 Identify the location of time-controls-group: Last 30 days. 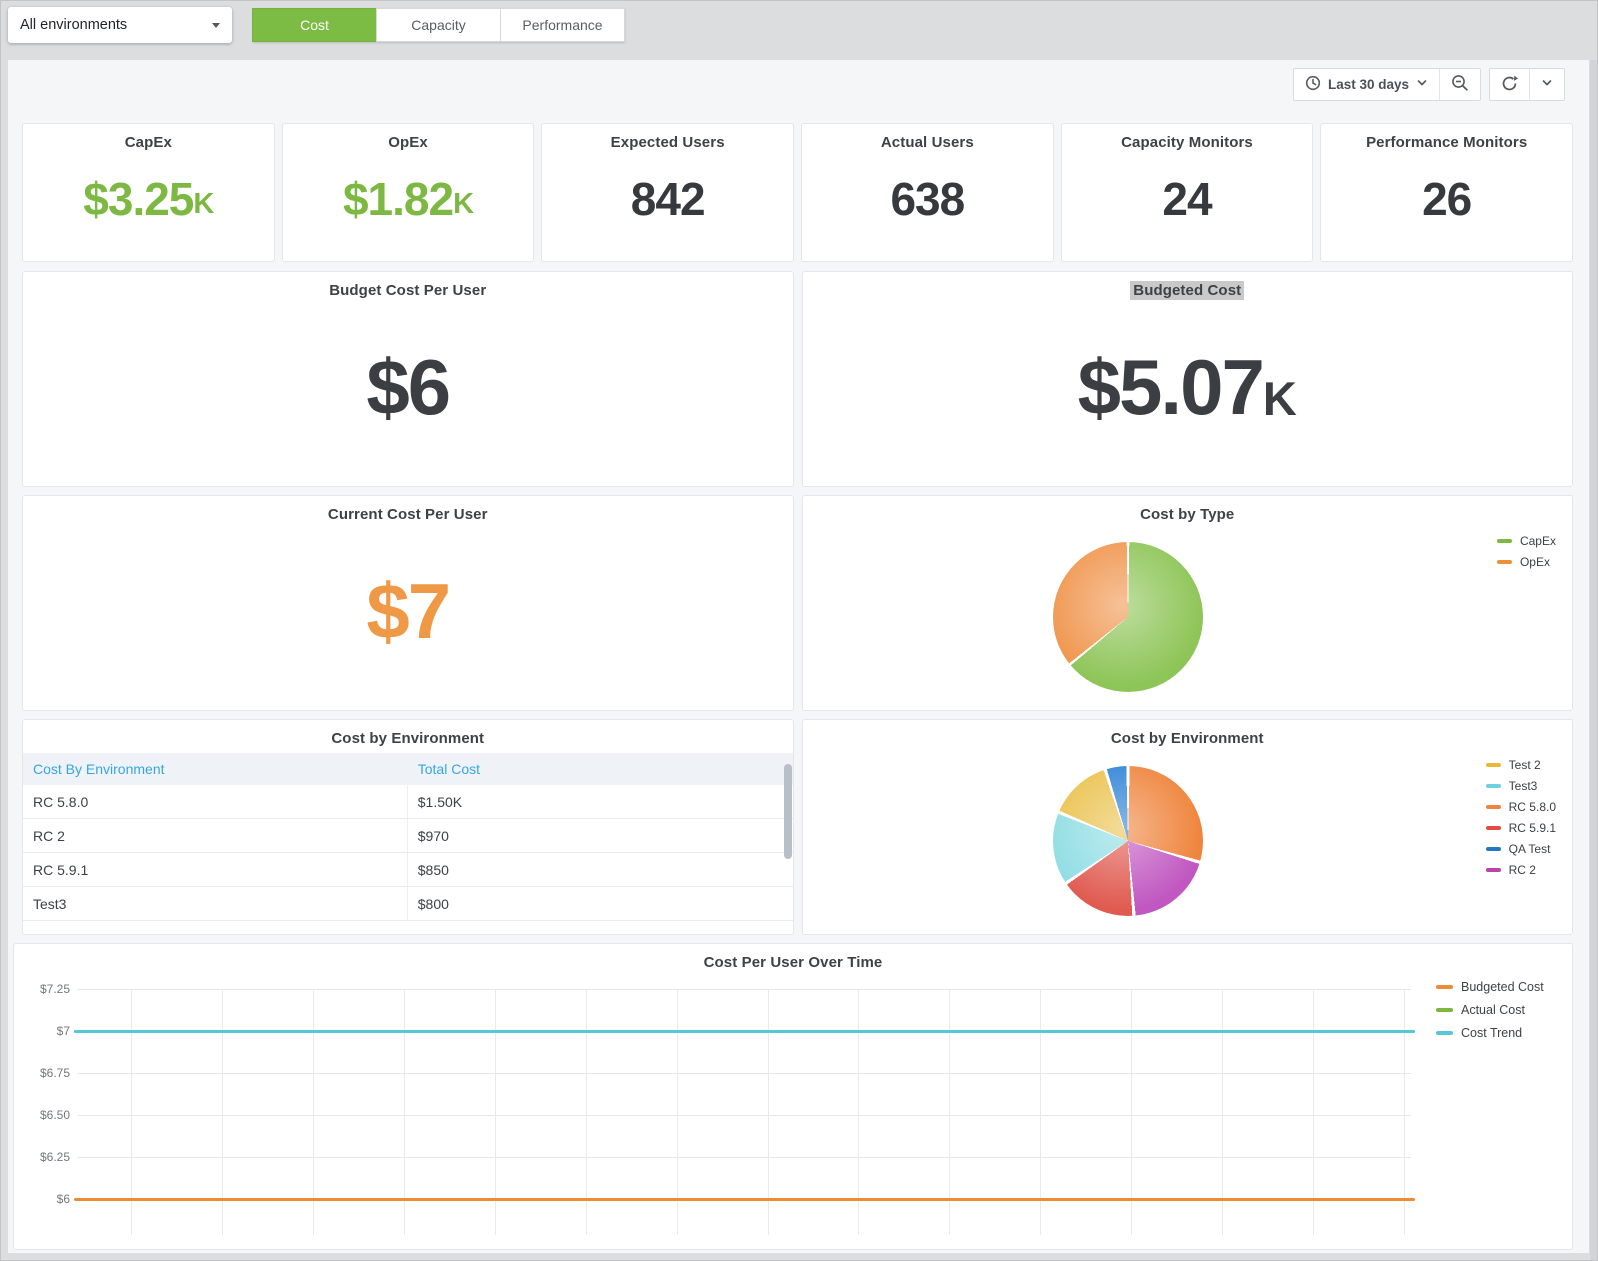
(1386, 84).